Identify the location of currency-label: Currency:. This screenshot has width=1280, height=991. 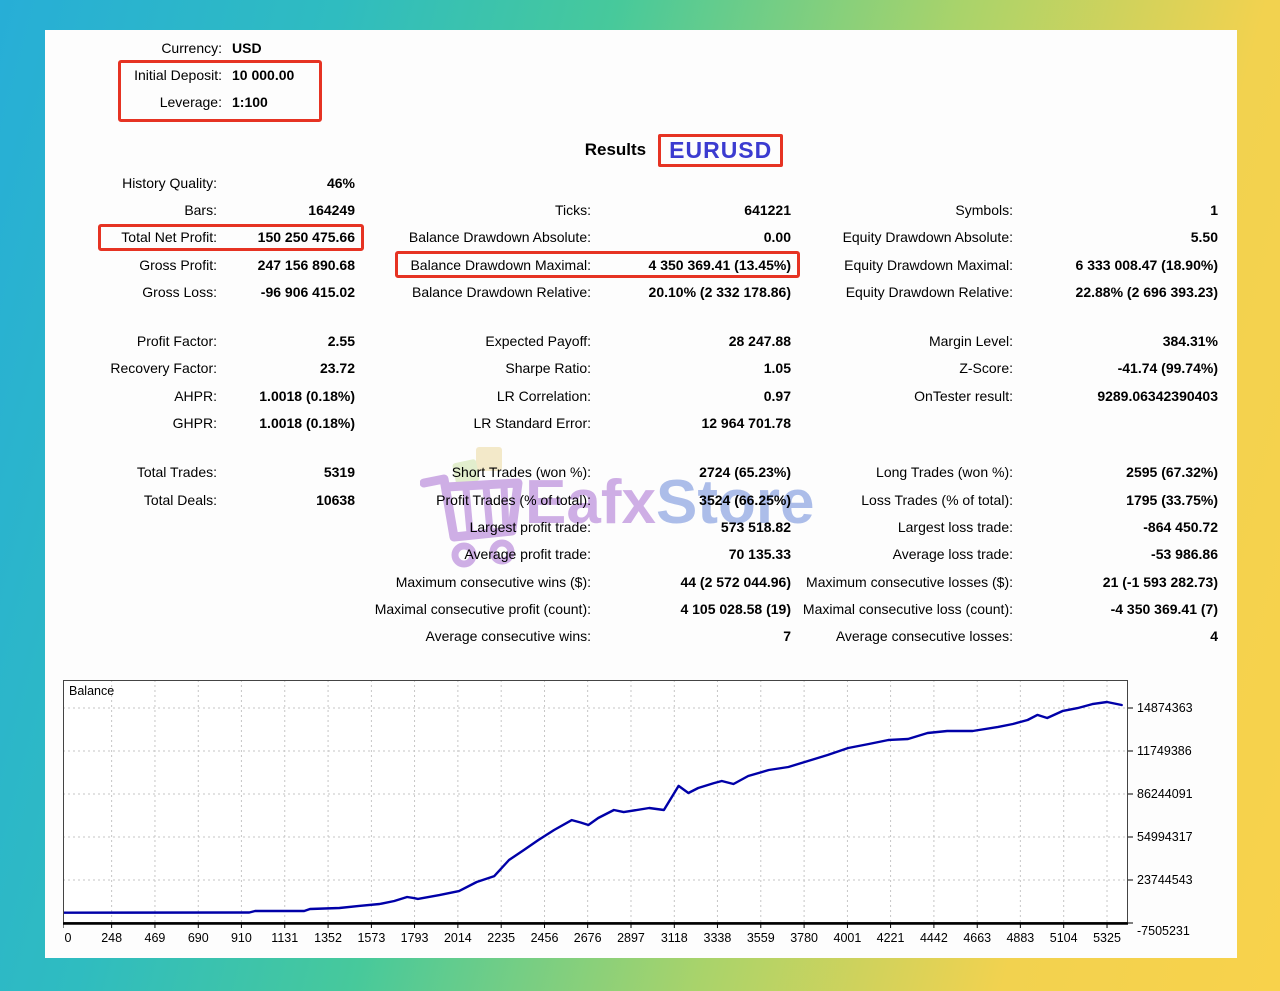
(191, 47).